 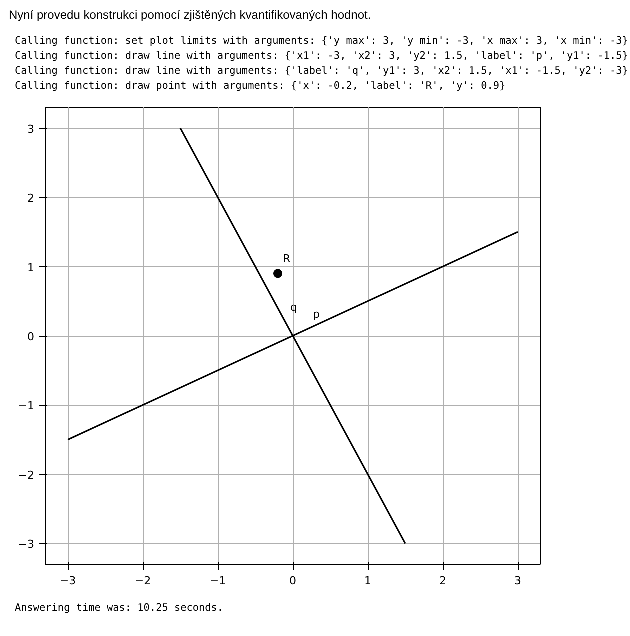 What do you see at coordinates (119, 609) in the screenshot?
I see `text: Answering time was: 10.25 seconds.` at bounding box center [119, 609].